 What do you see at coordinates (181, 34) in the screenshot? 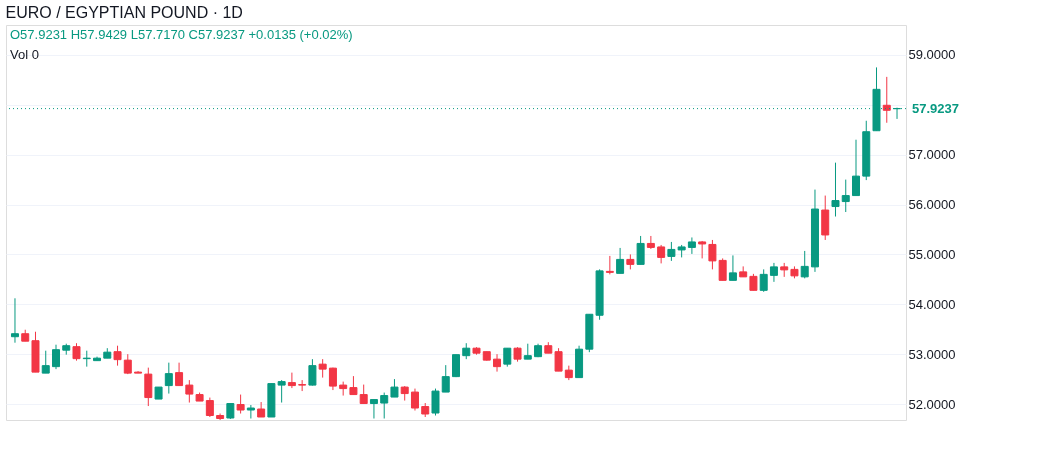
I see `annotation: O57.9231 H57.9429 L57.7170 C57.9237 +0.0135 (+0.02%)` at bounding box center [181, 34].